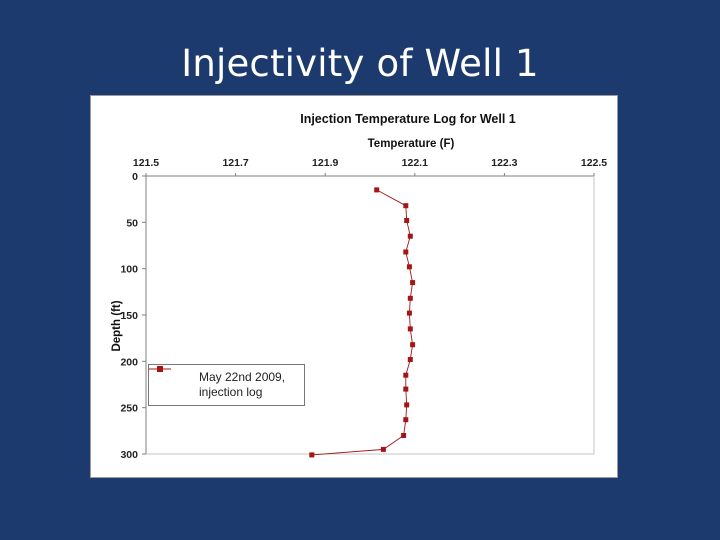 This screenshot has width=720, height=540. I want to click on slide-title: Injectivity of Well 1, so click(360, 63).